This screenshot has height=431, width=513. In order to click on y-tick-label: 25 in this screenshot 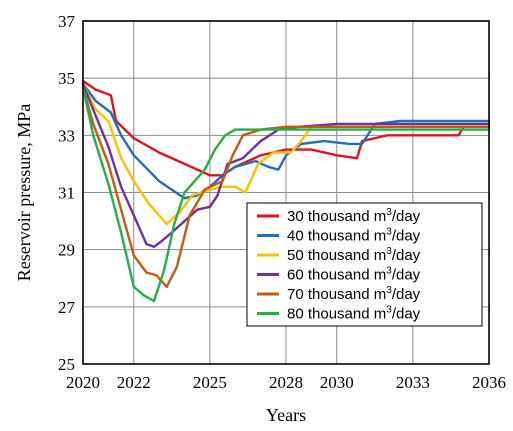, I will do `click(66, 364)`.